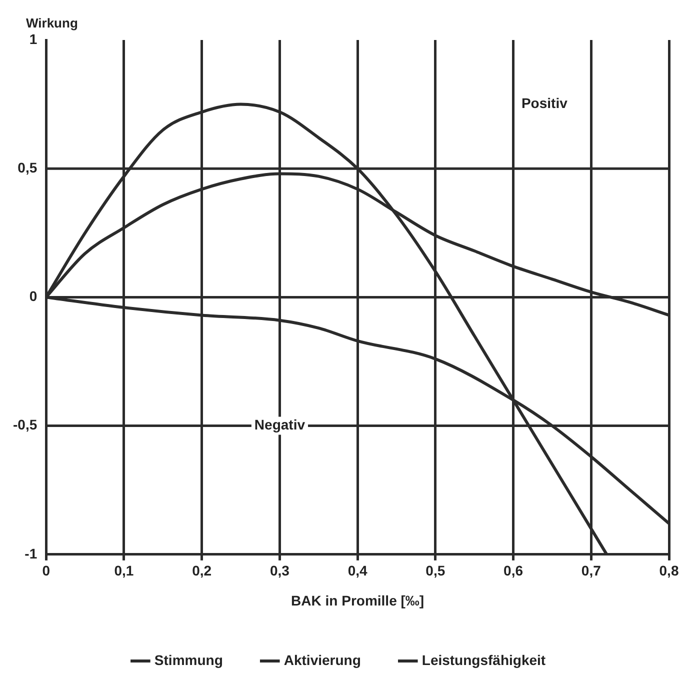 The height and width of the screenshot is (684, 685). Describe the element at coordinates (280, 570) in the screenshot. I see `x-tick-label: 0,3` at that location.